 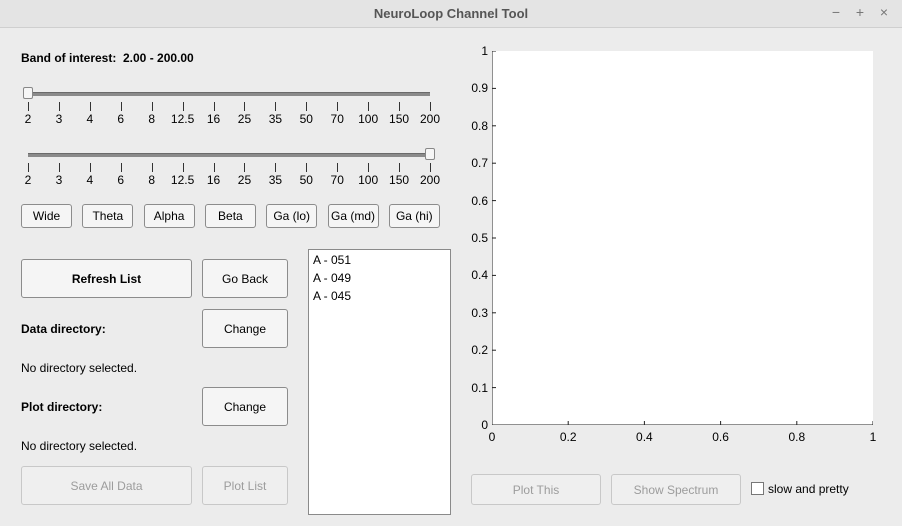 What do you see at coordinates (79, 368) in the screenshot?
I see `data-directory-value: No directory selected.` at bounding box center [79, 368].